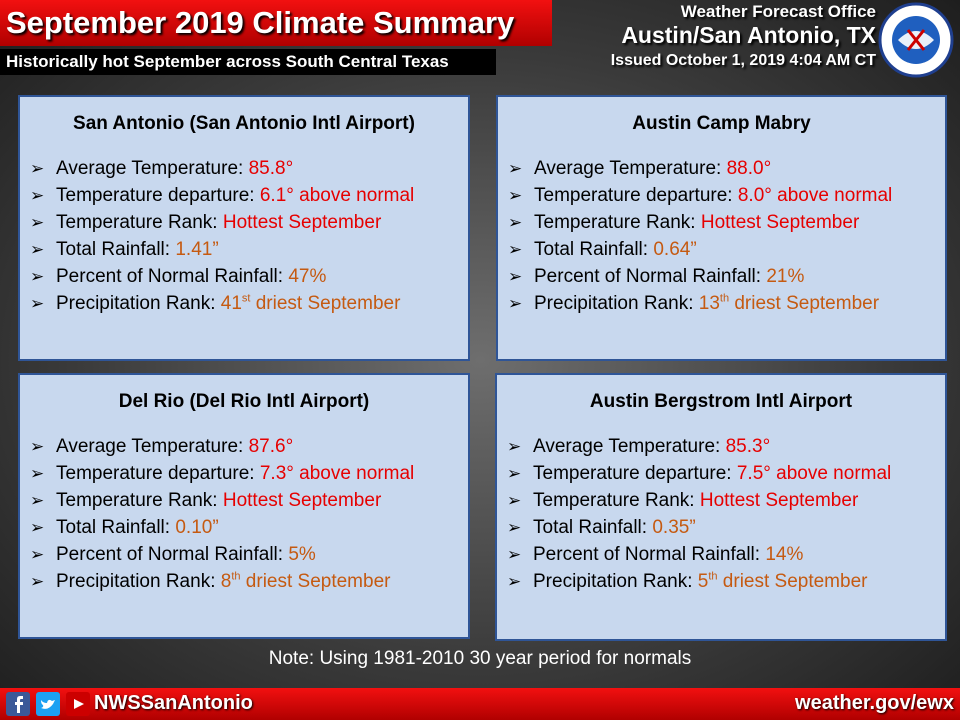 This screenshot has width=960, height=720. What do you see at coordinates (337, 473) in the screenshot?
I see `stat-value: 7.3° above normal` at bounding box center [337, 473].